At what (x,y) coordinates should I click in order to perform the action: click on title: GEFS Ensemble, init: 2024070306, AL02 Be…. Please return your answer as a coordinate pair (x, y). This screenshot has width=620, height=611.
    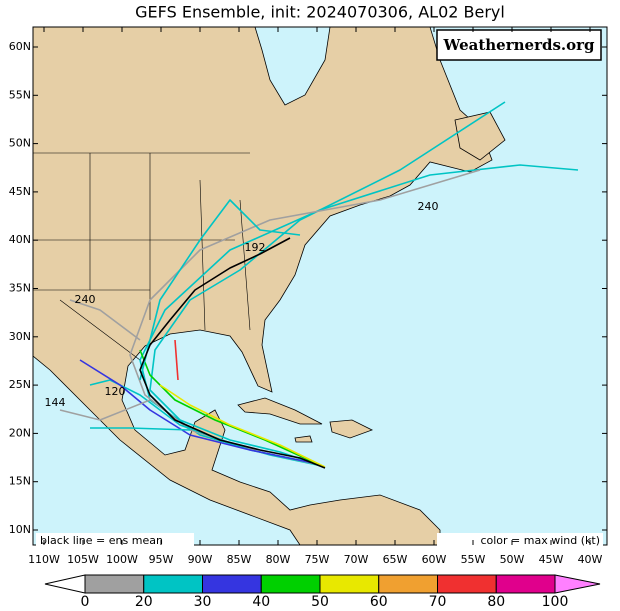
    Looking at the image, I should click on (320, 12).